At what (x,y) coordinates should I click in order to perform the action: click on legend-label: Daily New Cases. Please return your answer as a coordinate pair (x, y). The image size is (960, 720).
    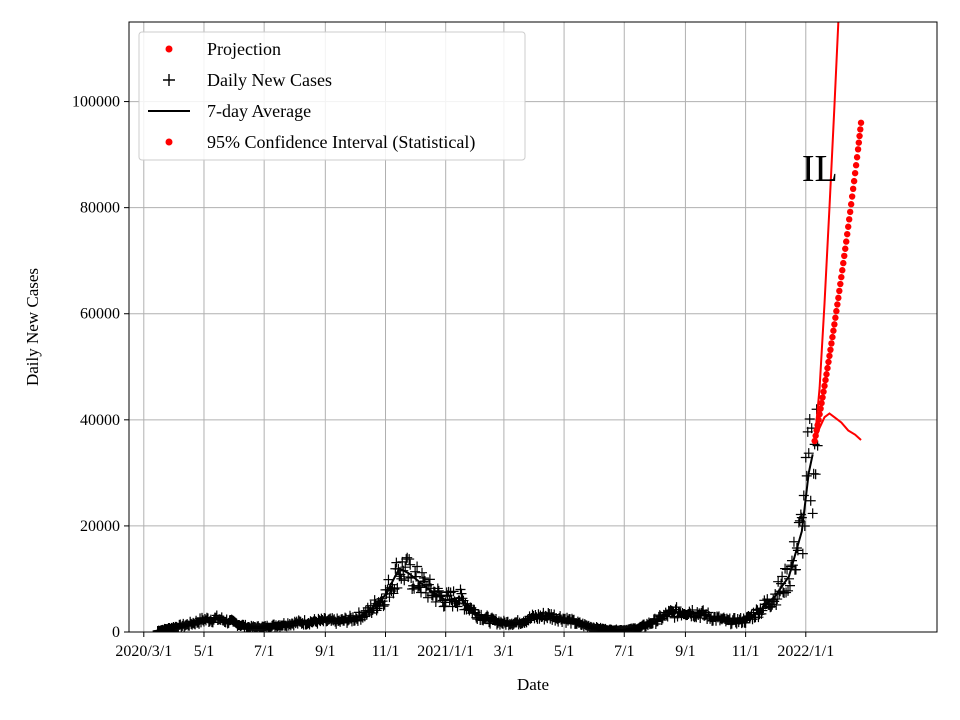
    Looking at the image, I should click on (269, 80).